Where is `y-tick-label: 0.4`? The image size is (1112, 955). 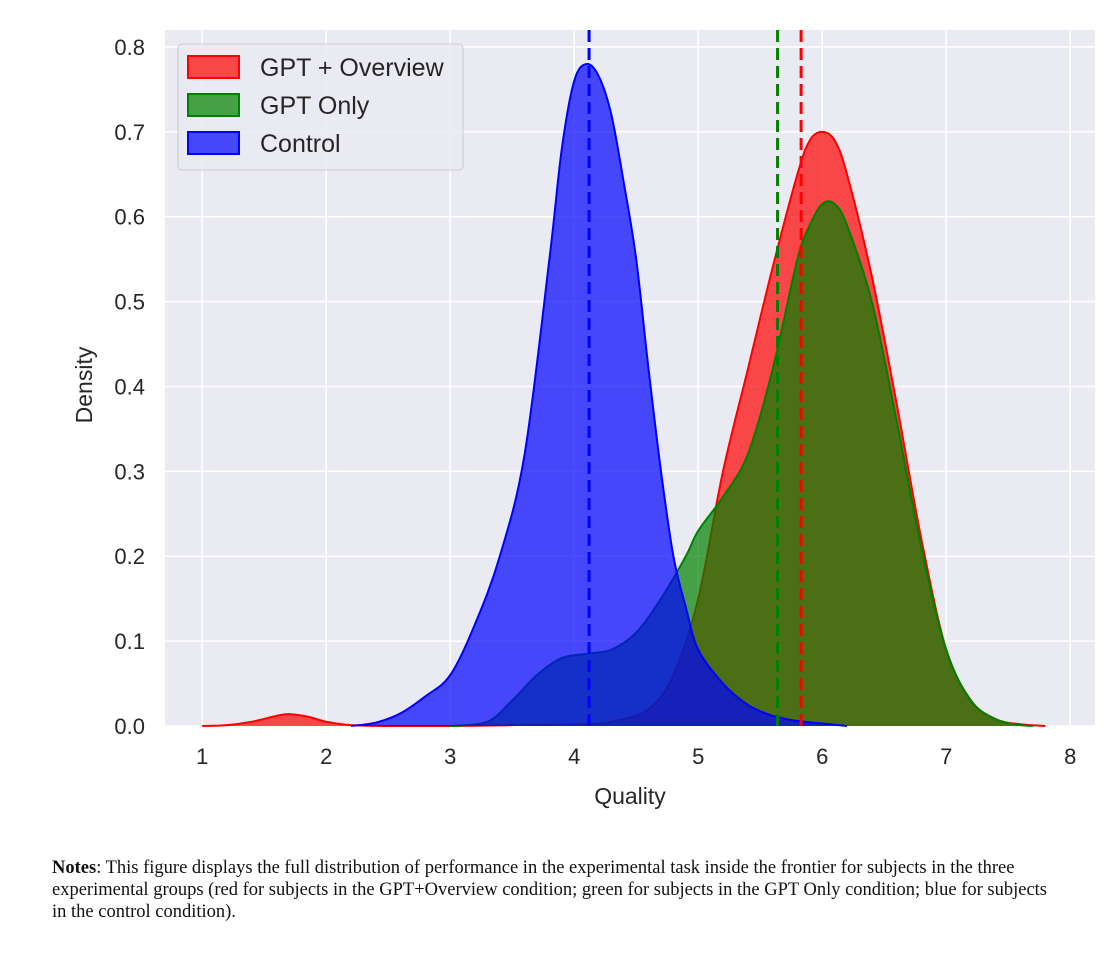 y-tick-label: 0.4 is located at coordinates (129, 386).